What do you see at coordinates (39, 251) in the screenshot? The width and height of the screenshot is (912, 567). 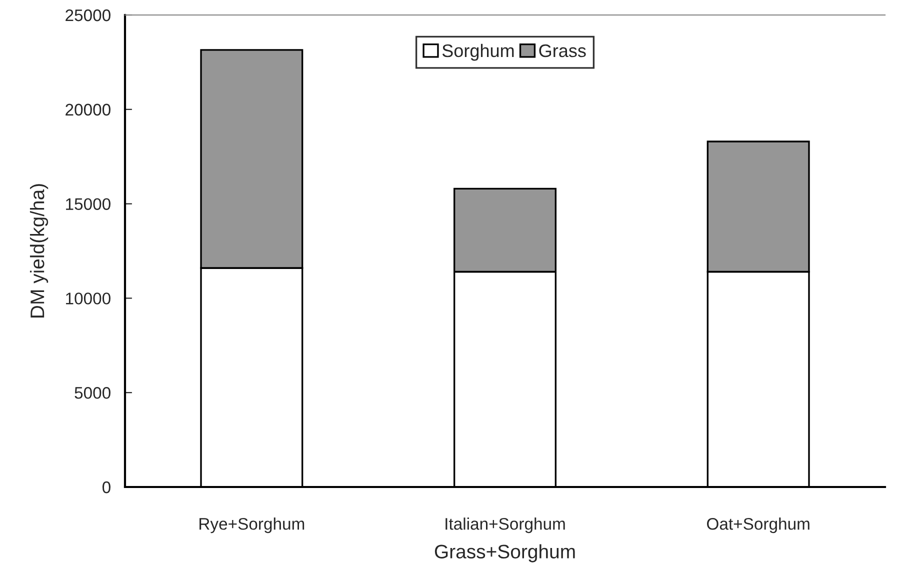 I see `y-axis-title: DM yield(kg/ha)` at bounding box center [39, 251].